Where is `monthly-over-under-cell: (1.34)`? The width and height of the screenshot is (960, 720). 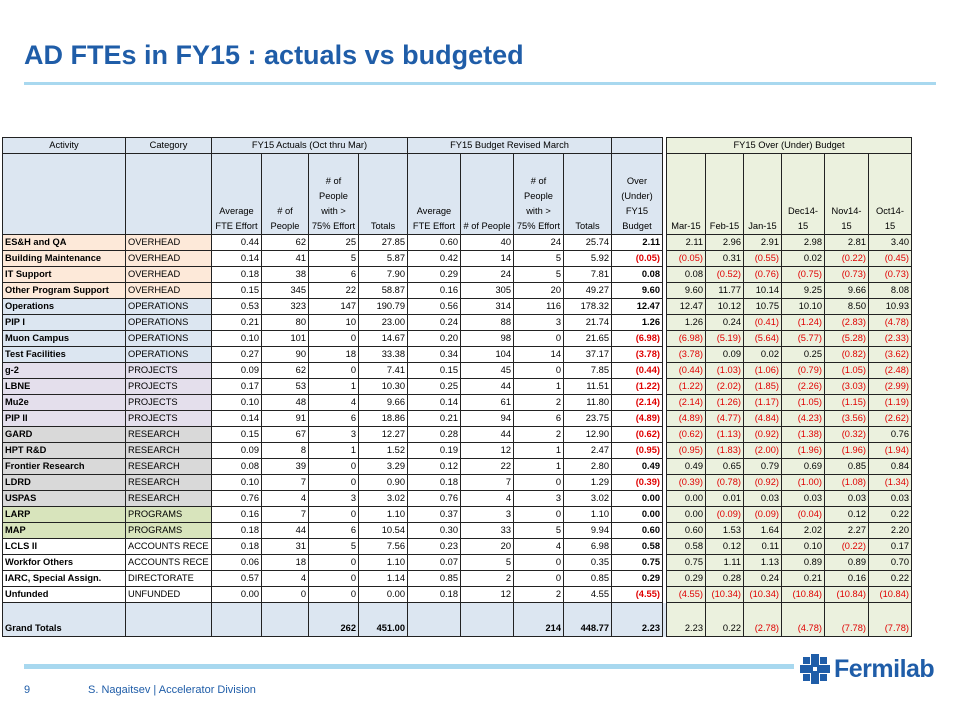
monthly-over-under-cell: (1.34) is located at coordinates (890, 482).